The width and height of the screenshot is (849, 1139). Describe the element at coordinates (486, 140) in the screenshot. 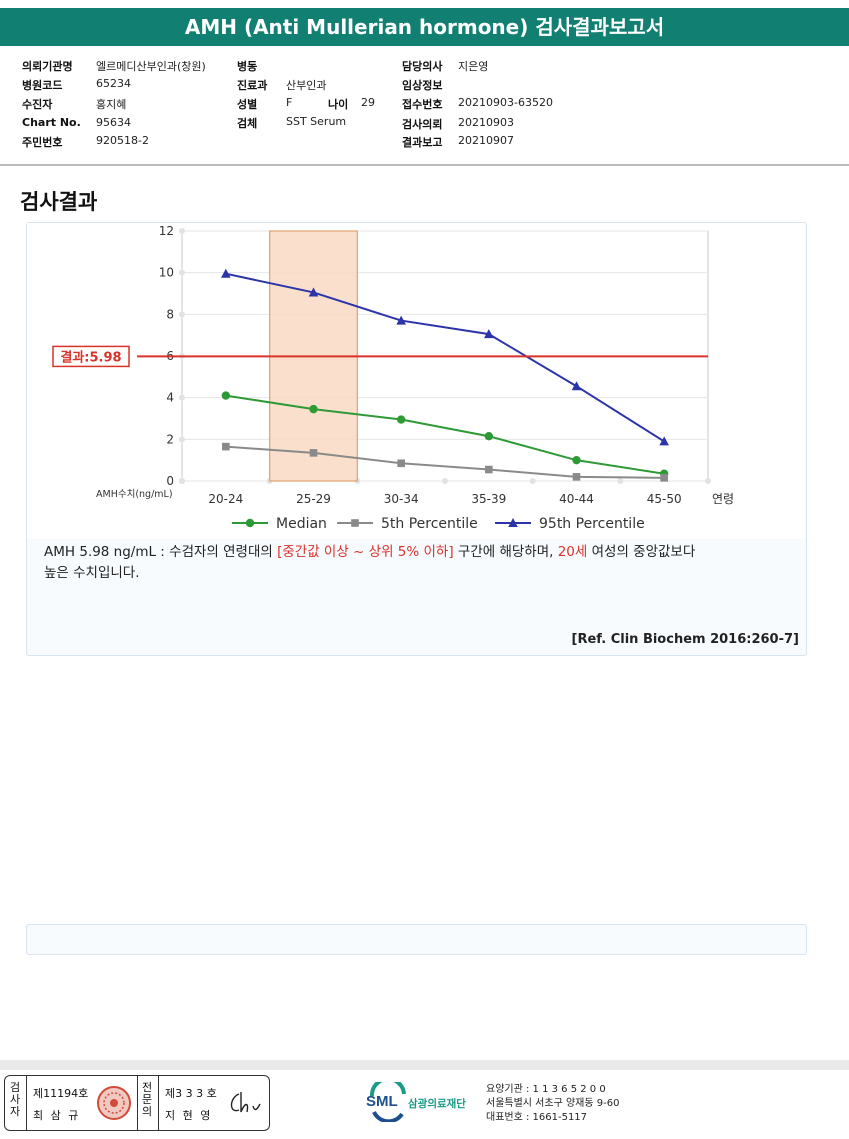

I see `info-value: 20210907` at that location.